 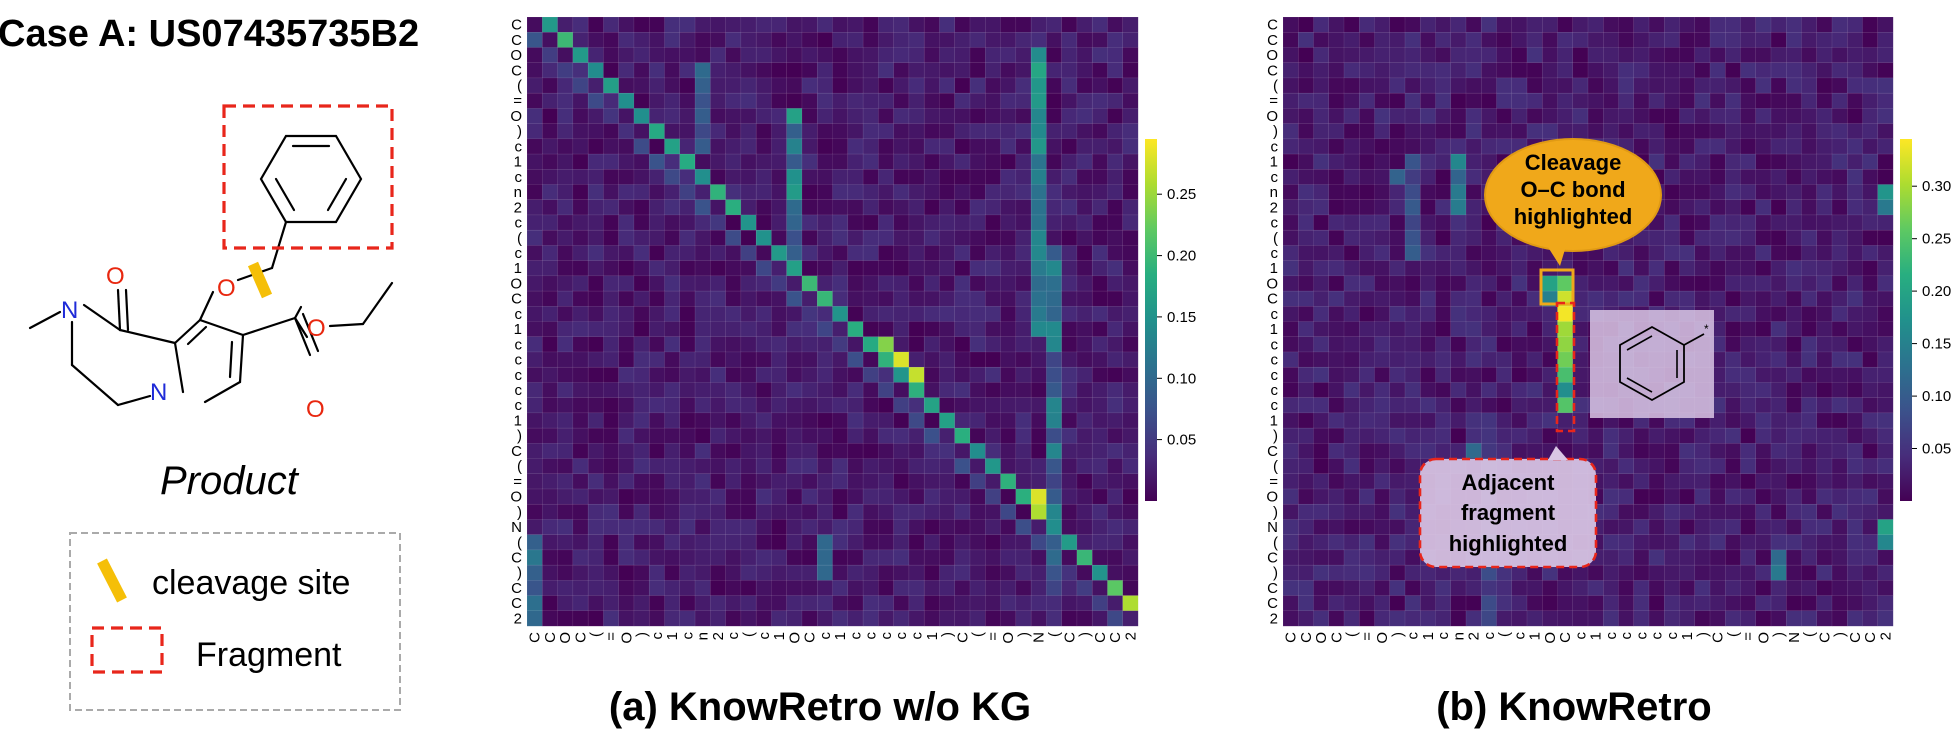 I want to click on y-tick-label: n, so click(x=1274, y=192).